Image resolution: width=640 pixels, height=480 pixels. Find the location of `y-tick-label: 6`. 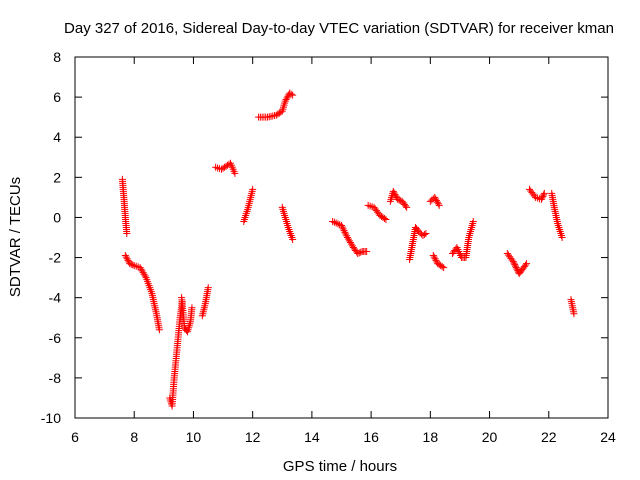

y-tick-label: 6 is located at coordinates (57, 97).